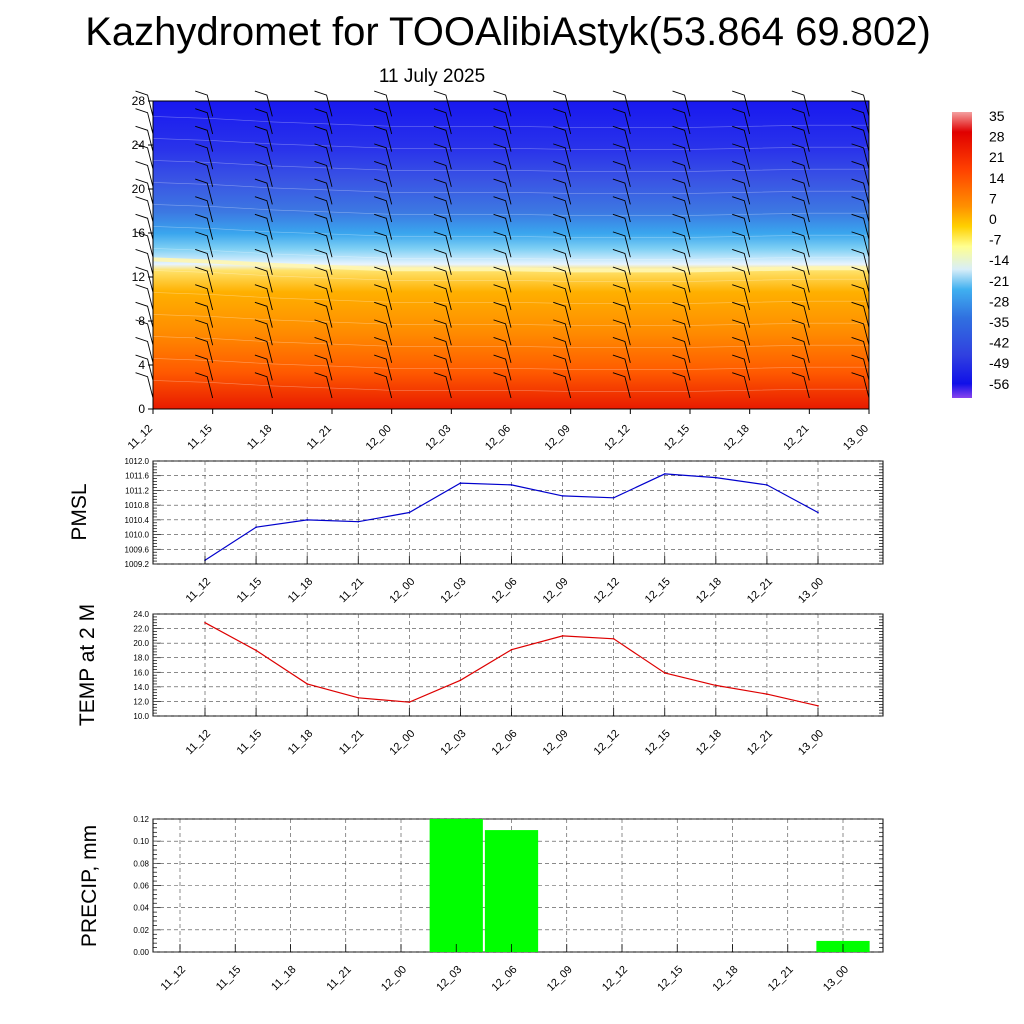  Describe the element at coordinates (811, 591) in the screenshot. I see `x-tick-label: 13_00` at that location.